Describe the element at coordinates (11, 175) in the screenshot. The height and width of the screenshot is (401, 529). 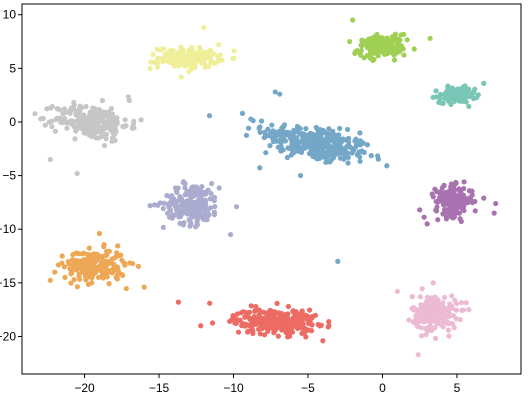
I see `y-axis: 10 5 0 −5 −10 −15 −20` at that location.